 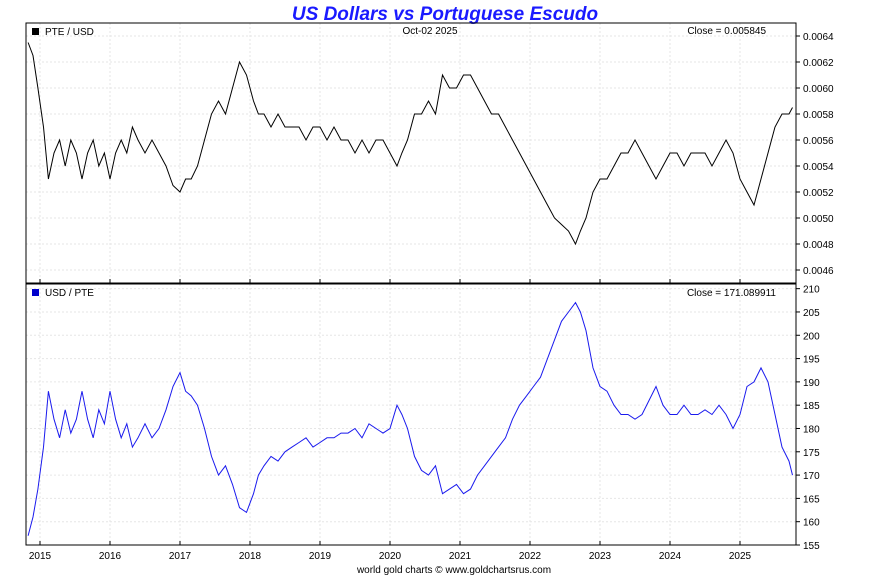 I want to click on x-tick-label: 2021, so click(x=460, y=556).